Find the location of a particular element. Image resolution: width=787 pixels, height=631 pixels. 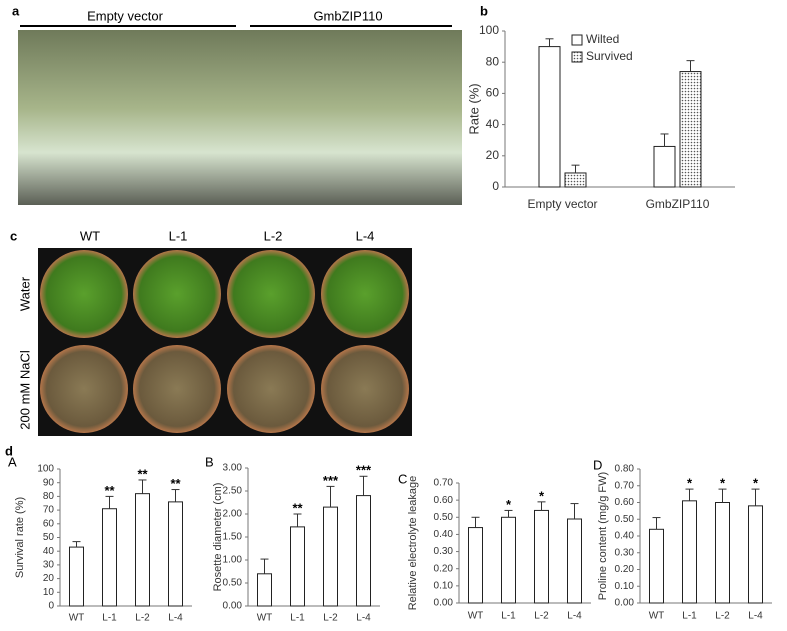

panel-letter: C is located at coordinates (402, 478).